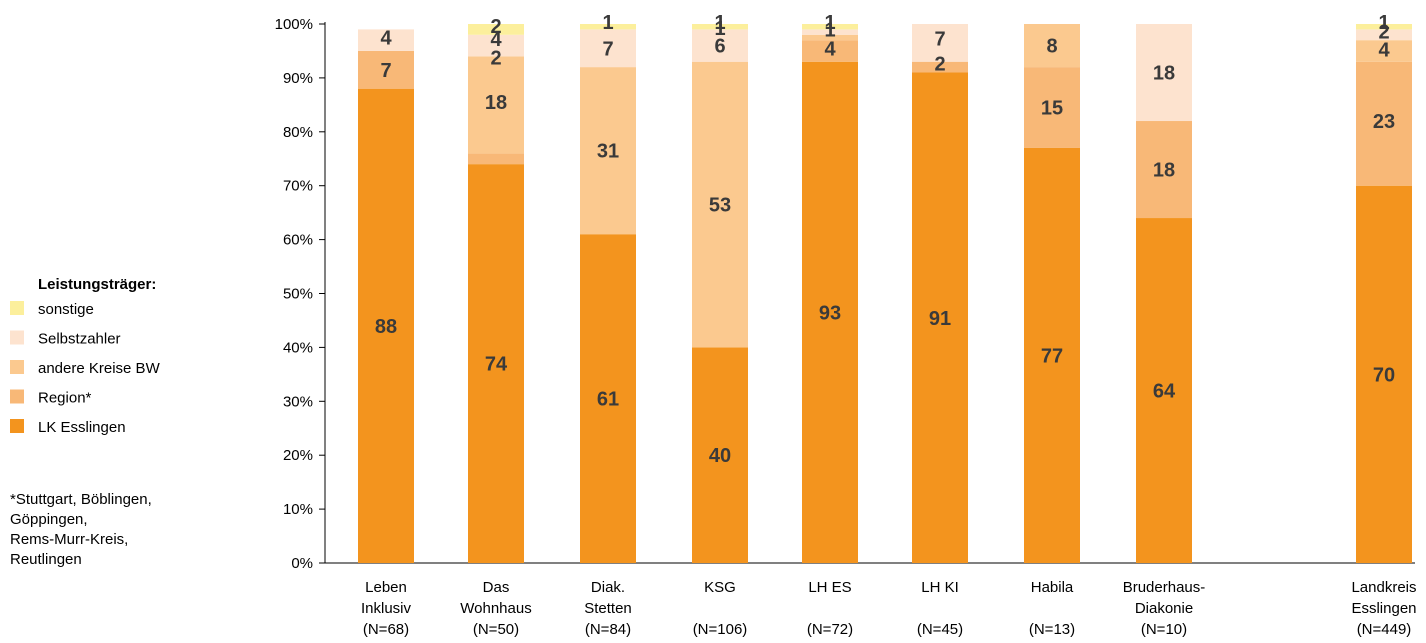 The image size is (1426, 643). Describe the element at coordinates (298, 401) in the screenshot. I see `y-tick-label: 30%` at that location.